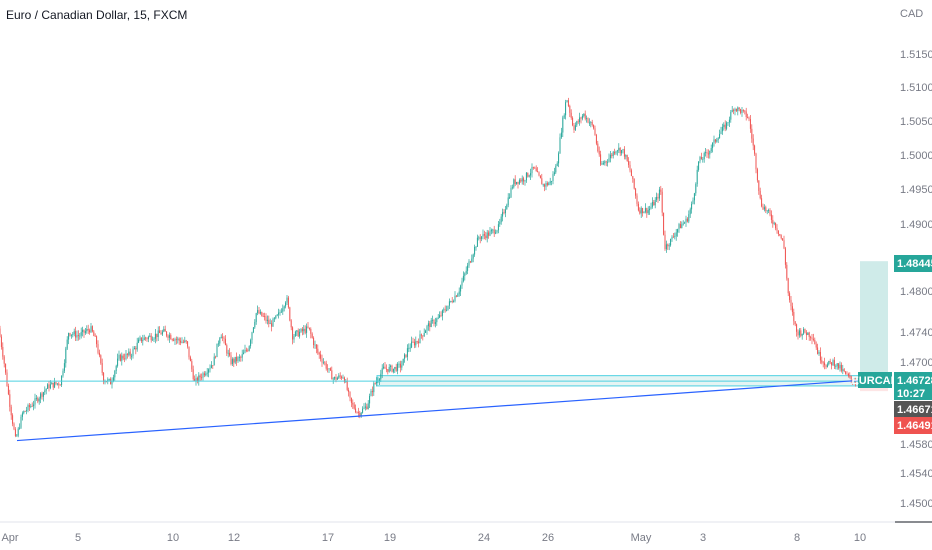  I want to click on x-axis: Apr 5 10 12 17 19 24 26 May 3 8 10, so click(466, 532).